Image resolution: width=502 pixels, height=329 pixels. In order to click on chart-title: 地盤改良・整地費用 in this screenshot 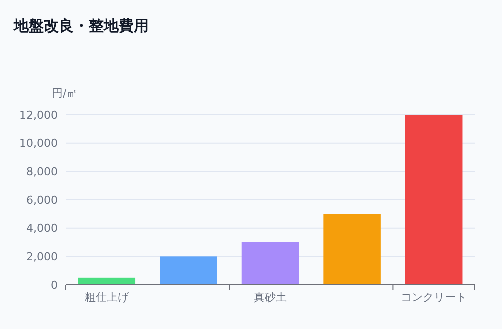, I will do `click(81, 26)`.